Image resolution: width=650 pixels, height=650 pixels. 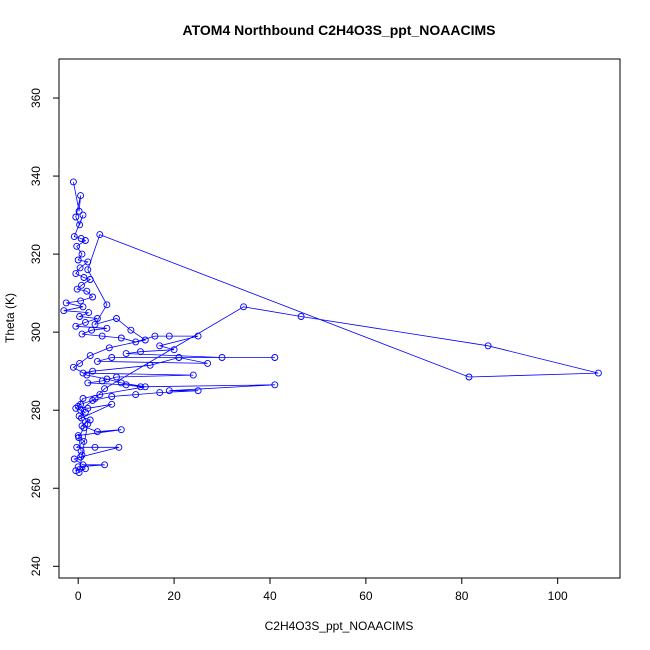 What do you see at coordinates (10, 318) in the screenshot?
I see `y-axis-label: Theta (K)` at bounding box center [10, 318].